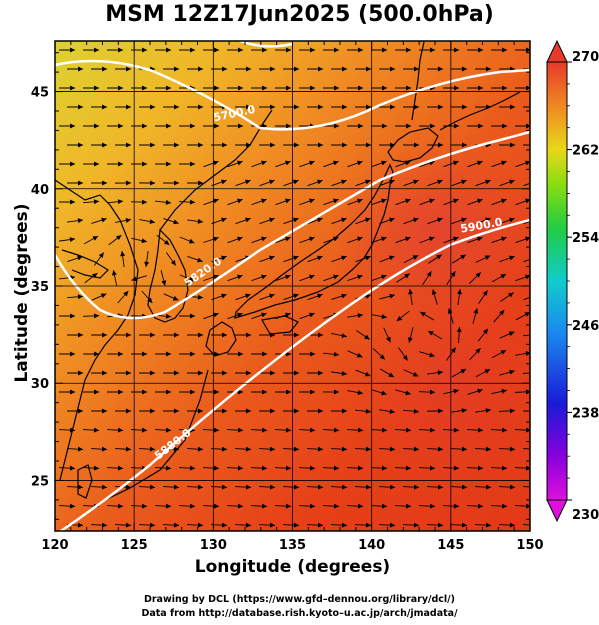 This screenshot has height=625, width=599. What do you see at coordinates (292, 567) in the screenshot?
I see `x-axis-label: Longitude (degrees)` at bounding box center [292, 567].